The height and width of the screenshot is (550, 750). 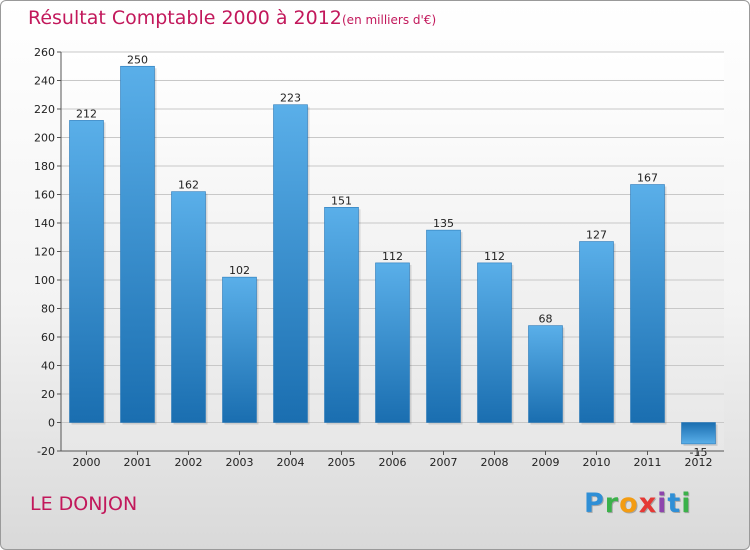 What do you see at coordinates (495, 462) in the screenshot?
I see `x-tick-label: 2008` at bounding box center [495, 462].